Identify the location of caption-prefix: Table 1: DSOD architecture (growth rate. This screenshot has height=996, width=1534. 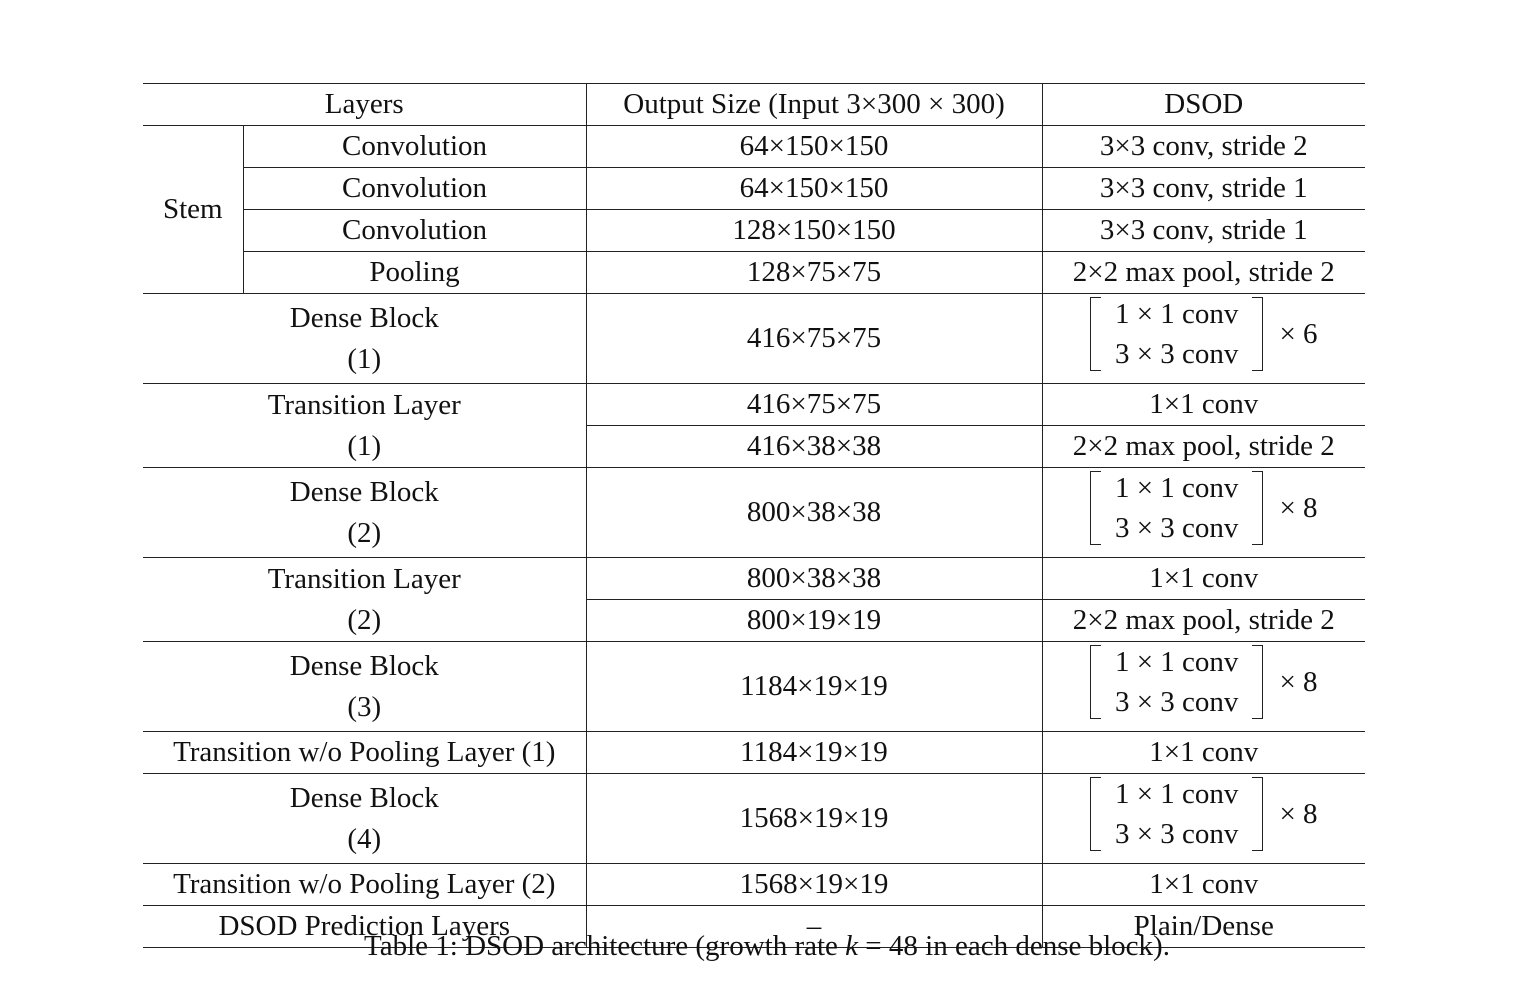
(605, 946).